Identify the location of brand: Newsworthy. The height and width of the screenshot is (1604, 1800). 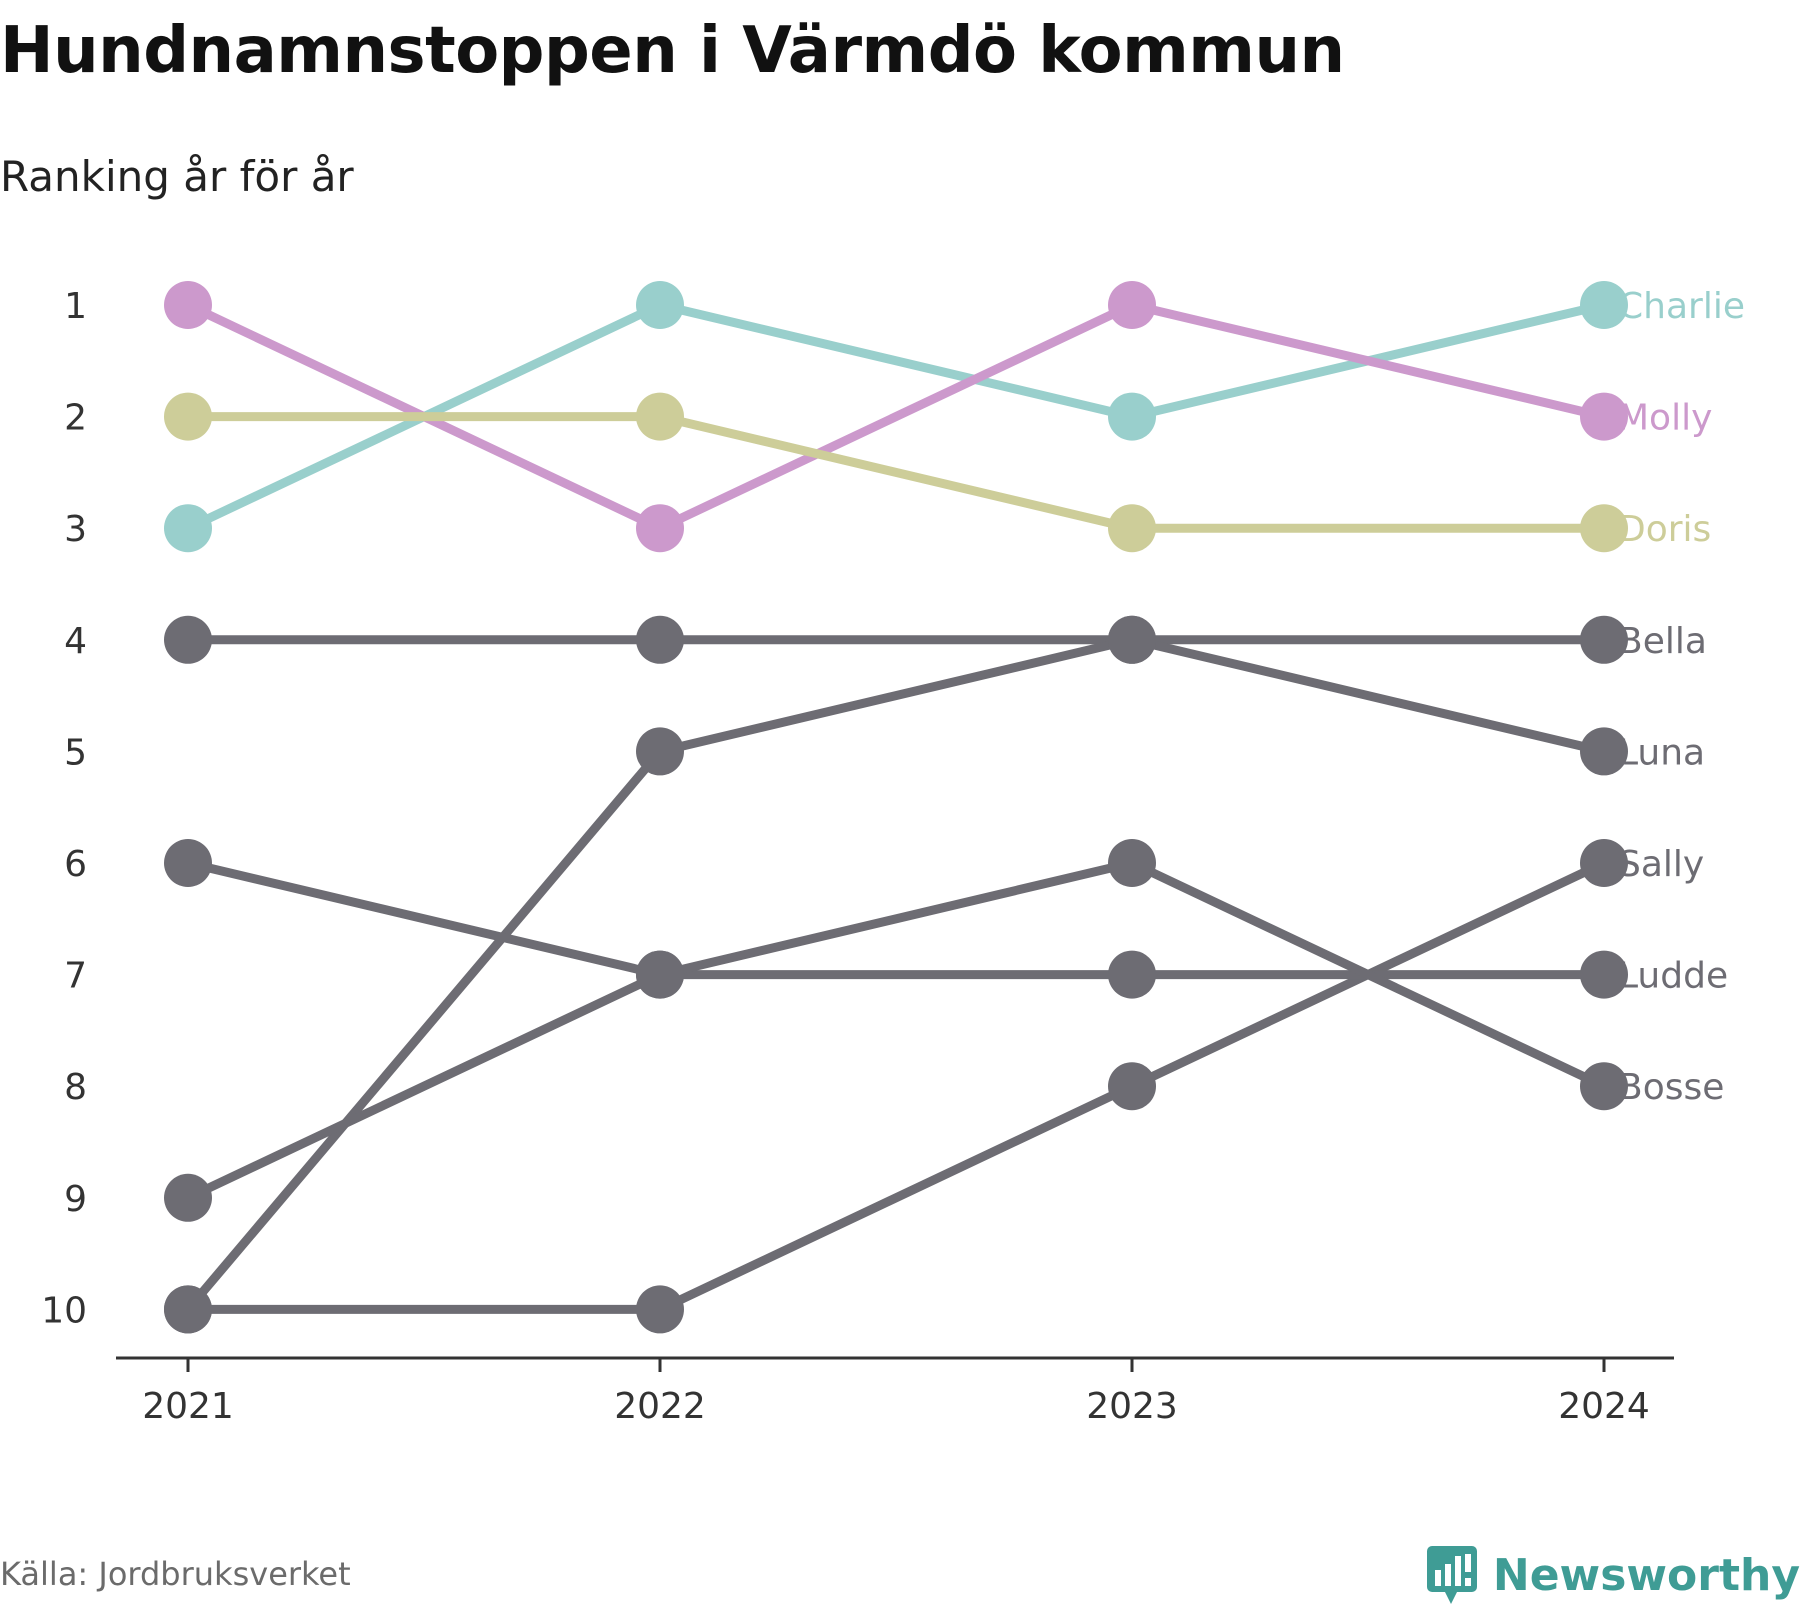
(1613, 1575).